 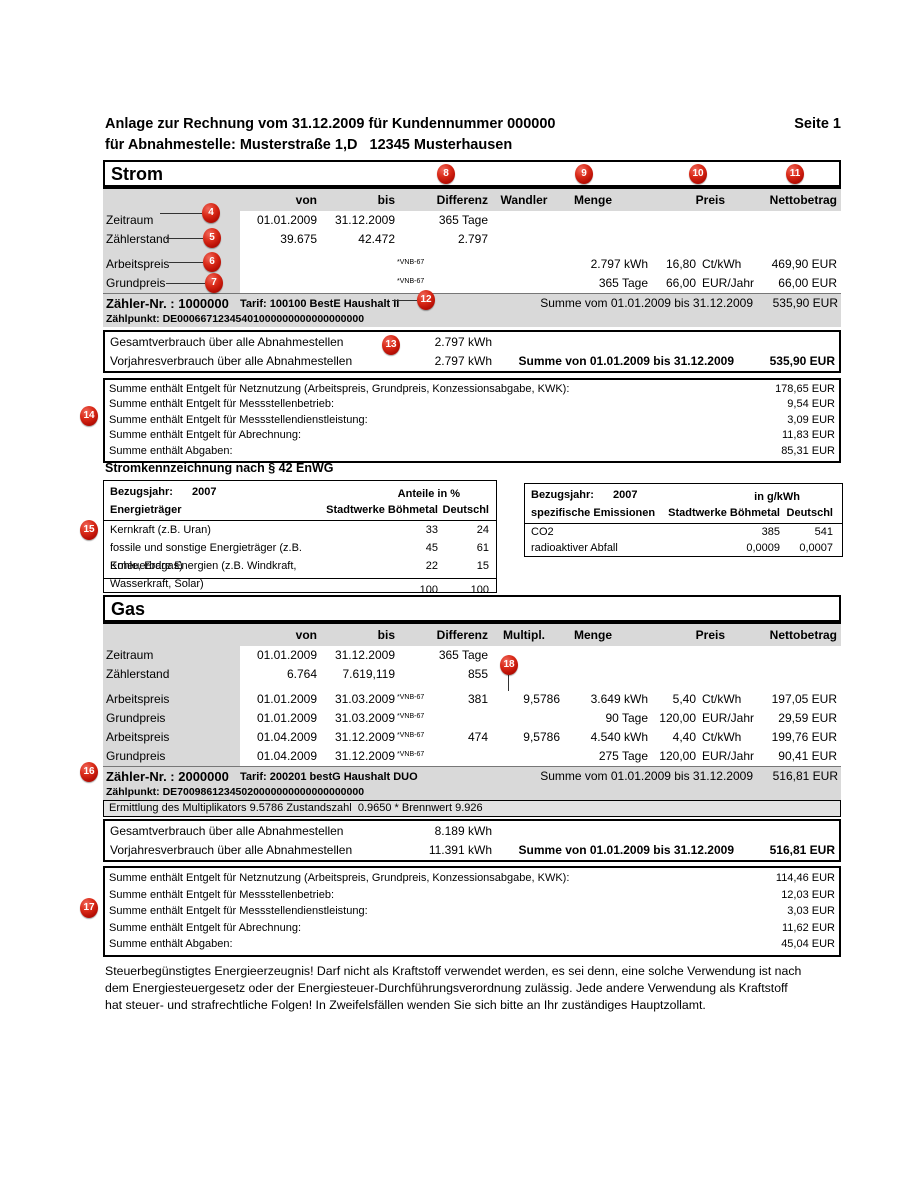 I want to click on unit-label: in g/kWh, so click(x=777, y=497).